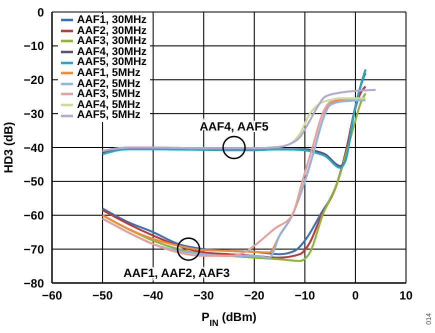  I want to click on legend-label: AAF3, 5MHz, so click(109, 94).